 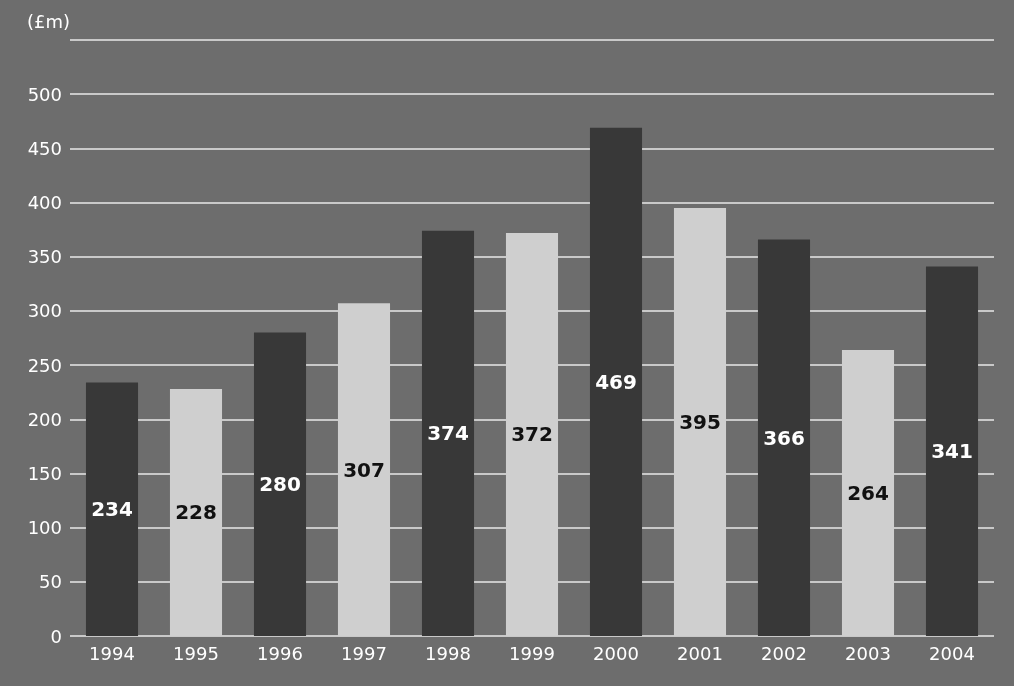 What do you see at coordinates (700, 653) in the screenshot?
I see `x-tick-label: 2001` at bounding box center [700, 653].